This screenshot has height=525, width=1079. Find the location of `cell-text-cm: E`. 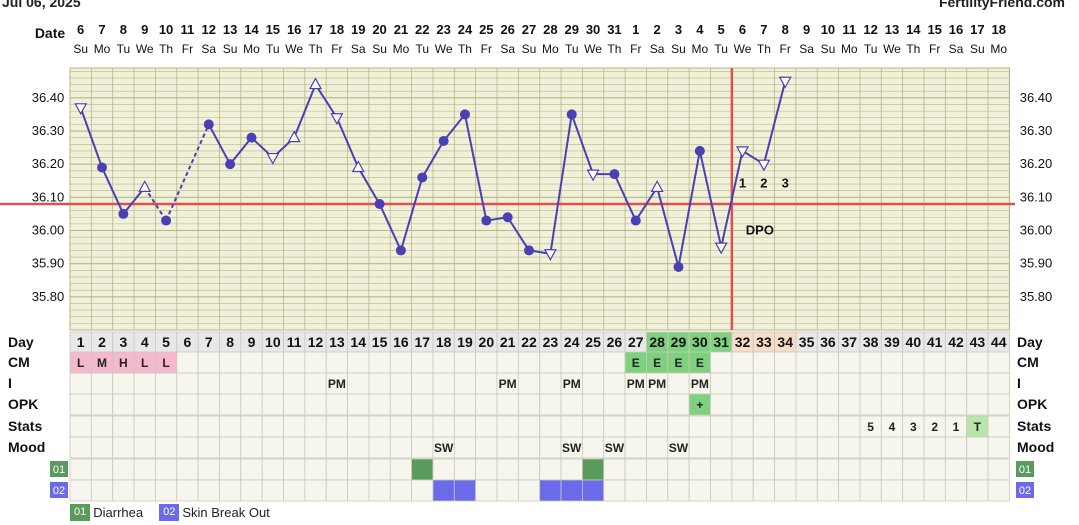

cell-text-cm: E is located at coordinates (657, 363).